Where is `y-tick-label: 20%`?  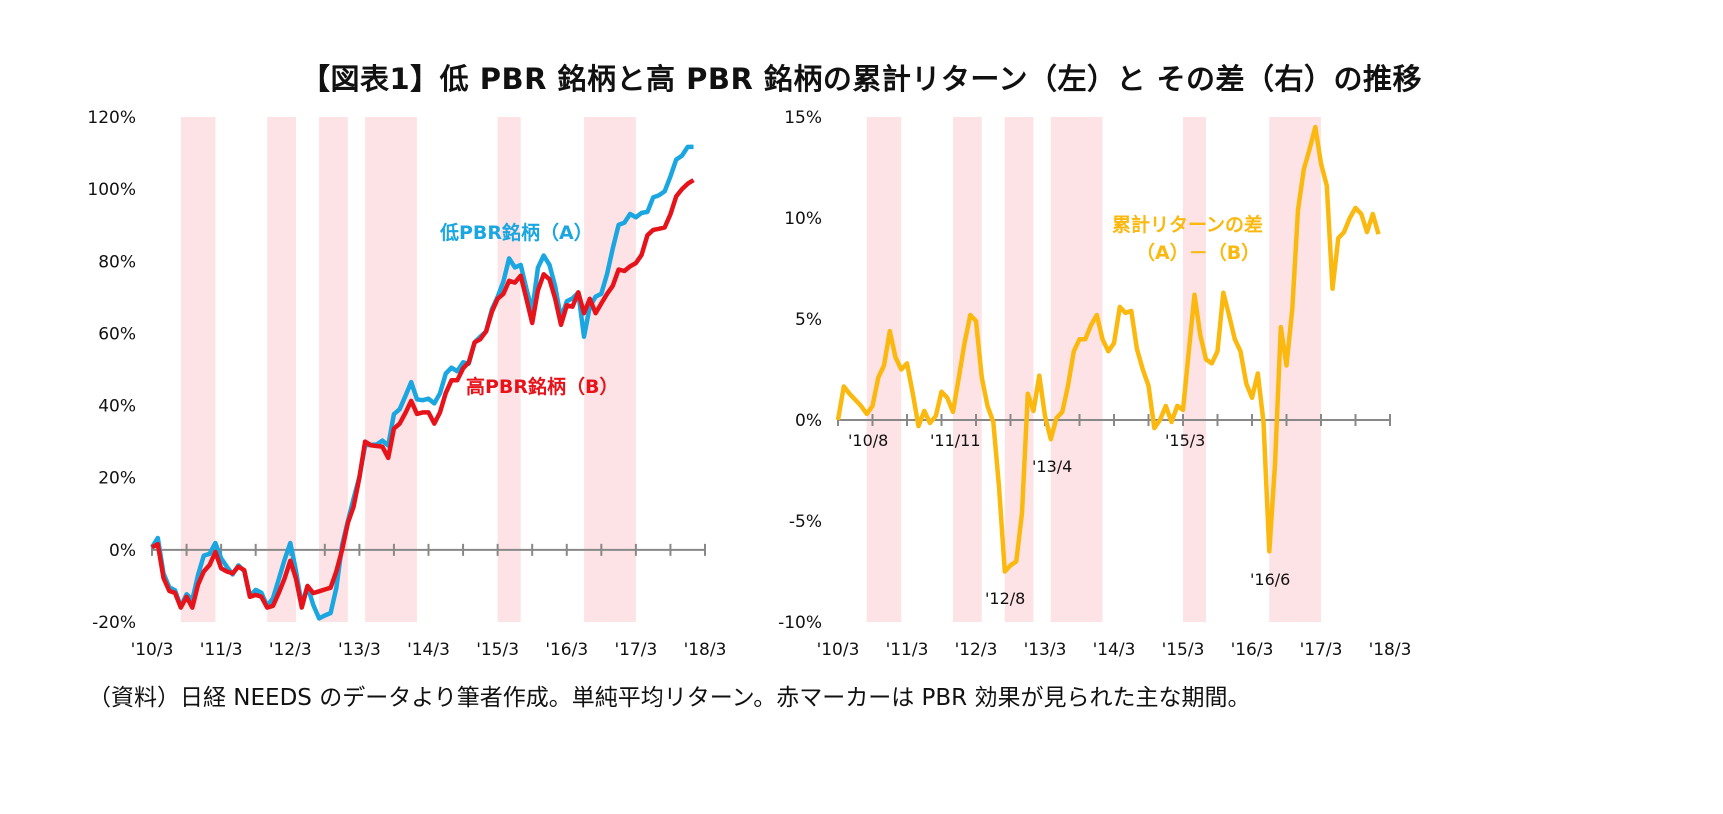
y-tick-label: 20% is located at coordinates (117, 479).